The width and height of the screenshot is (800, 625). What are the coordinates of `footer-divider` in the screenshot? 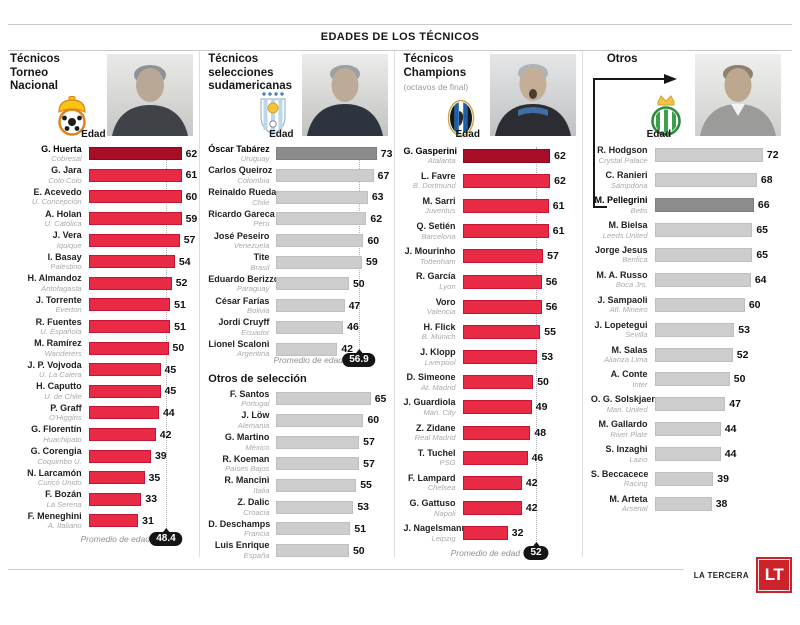 It's located at (346, 569).